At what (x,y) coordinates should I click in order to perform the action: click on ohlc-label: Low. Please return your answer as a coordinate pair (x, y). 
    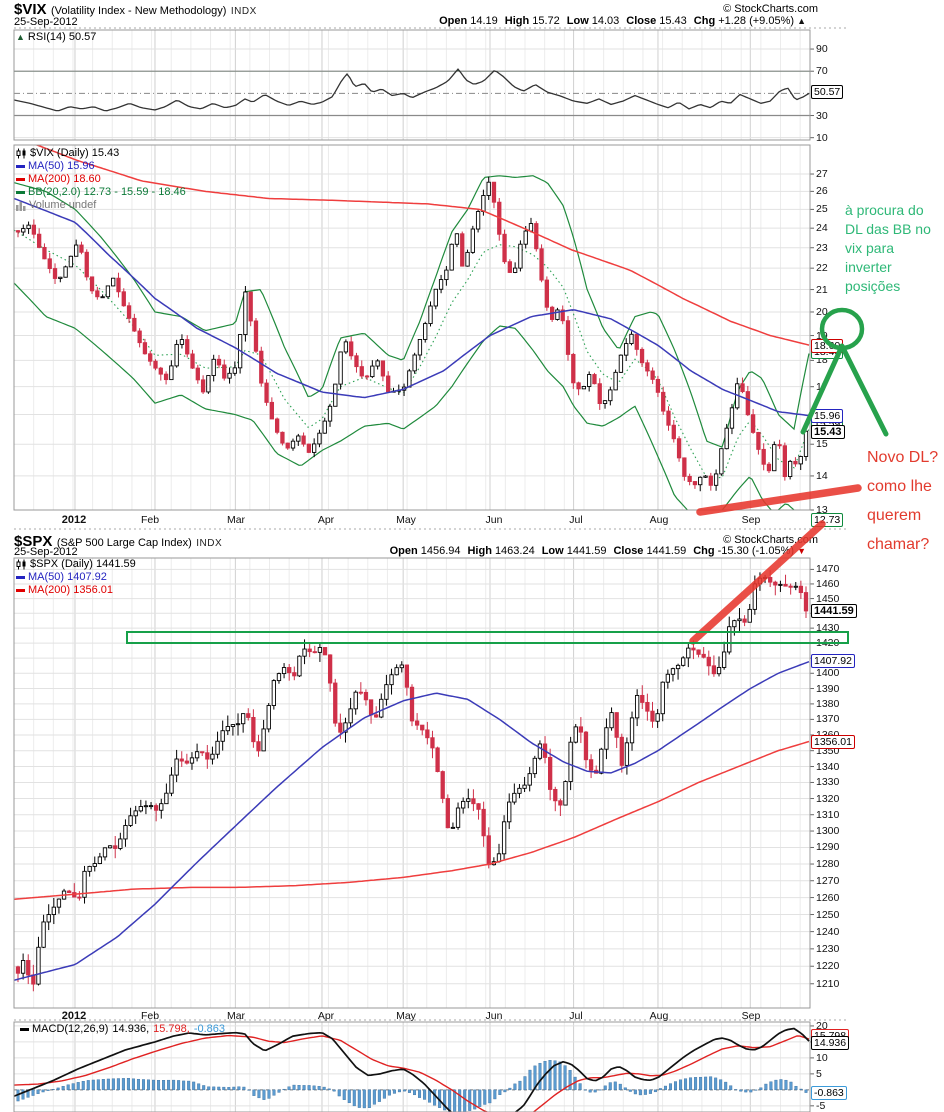
    Looking at the image, I should click on (577, 21).